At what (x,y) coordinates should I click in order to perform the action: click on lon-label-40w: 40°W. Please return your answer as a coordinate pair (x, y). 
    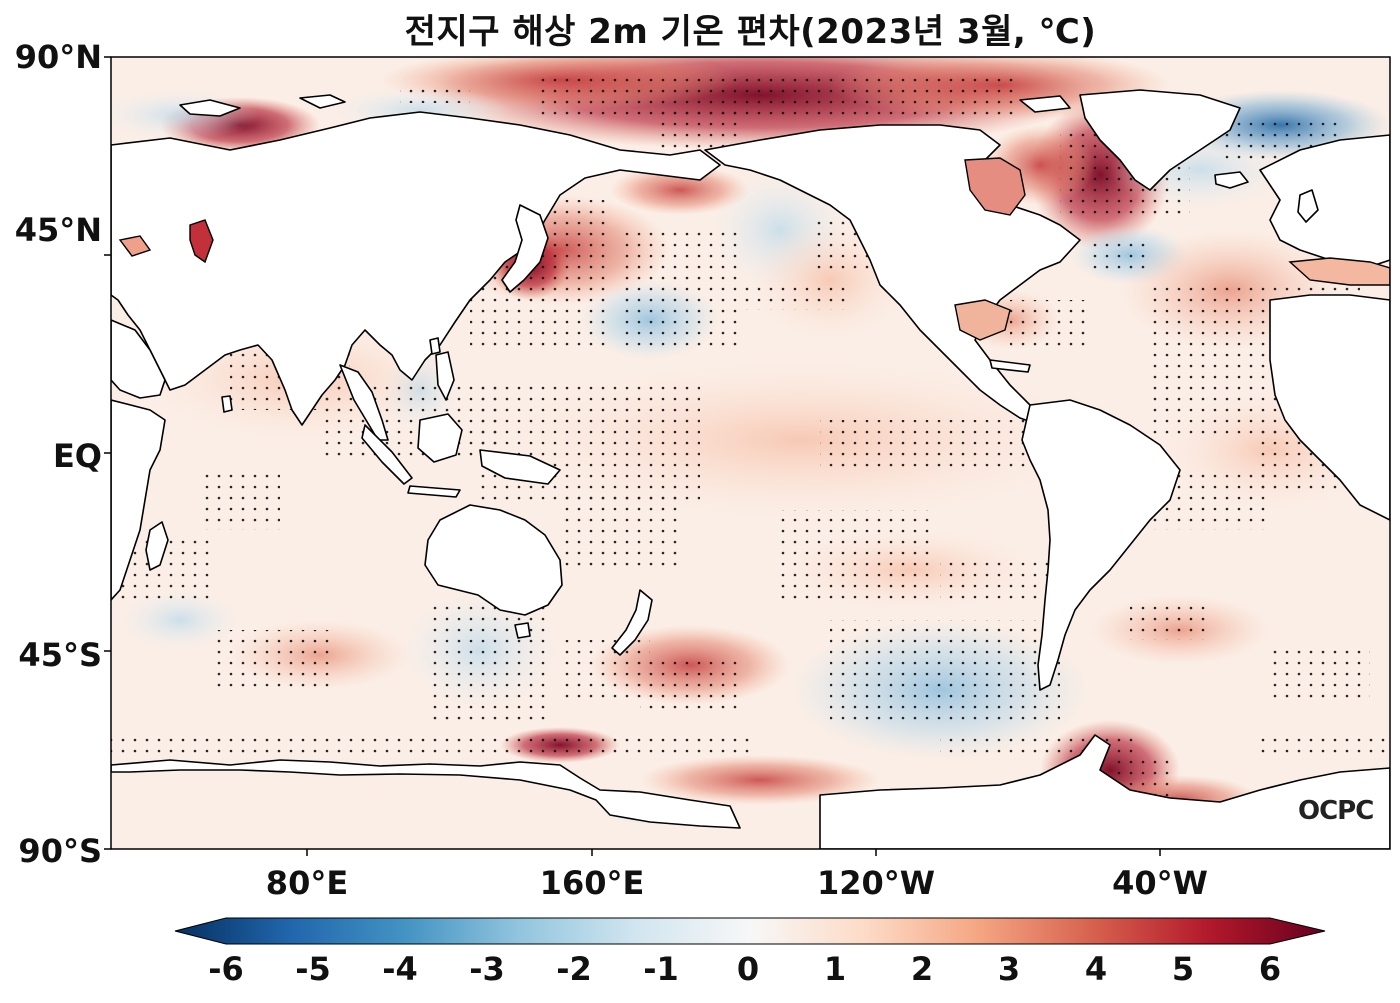
    Looking at the image, I should click on (1160, 883).